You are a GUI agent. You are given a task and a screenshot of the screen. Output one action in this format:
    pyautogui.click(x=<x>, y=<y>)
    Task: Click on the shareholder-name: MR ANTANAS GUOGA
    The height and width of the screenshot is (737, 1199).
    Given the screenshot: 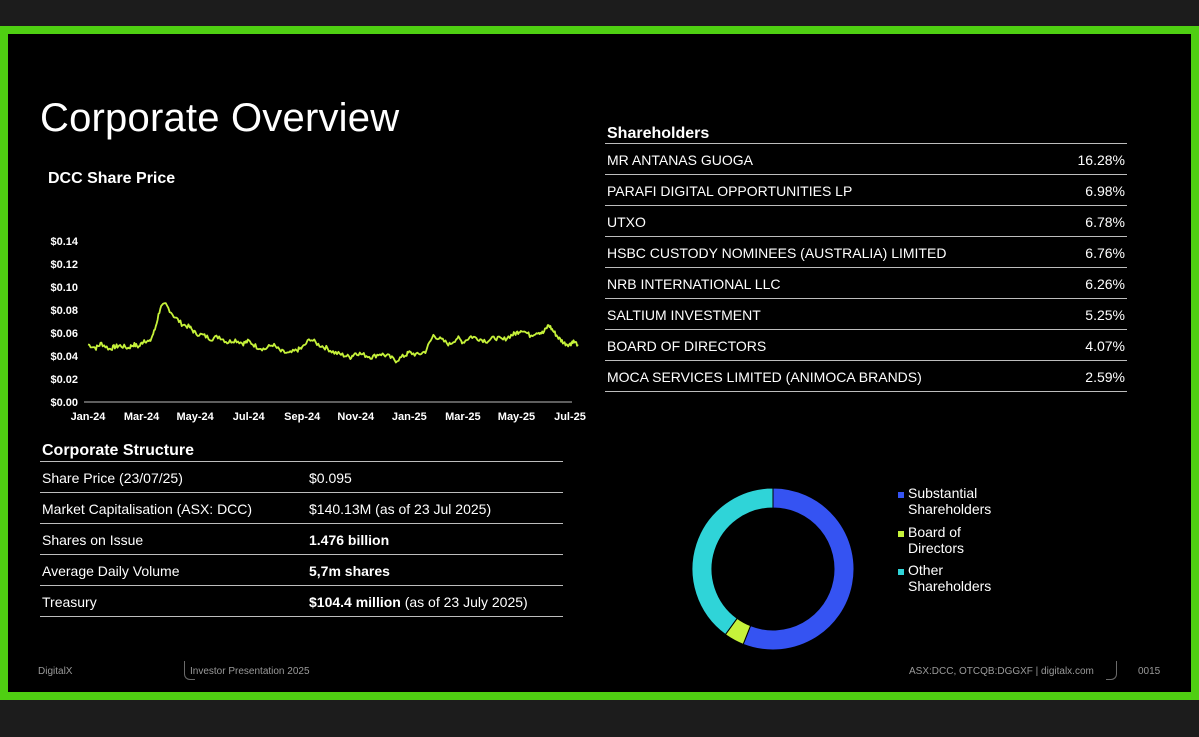 What is the action you would take?
    pyautogui.click(x=680, y=160)
    